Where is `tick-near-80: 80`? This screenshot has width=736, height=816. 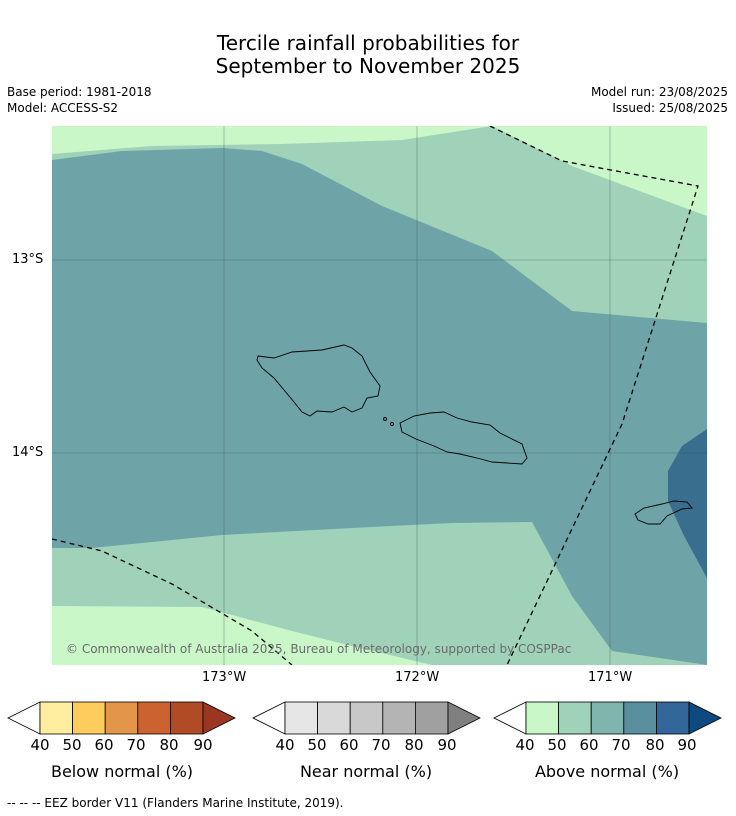
tick-near-80: 80 is located at coordinates (414, 745).